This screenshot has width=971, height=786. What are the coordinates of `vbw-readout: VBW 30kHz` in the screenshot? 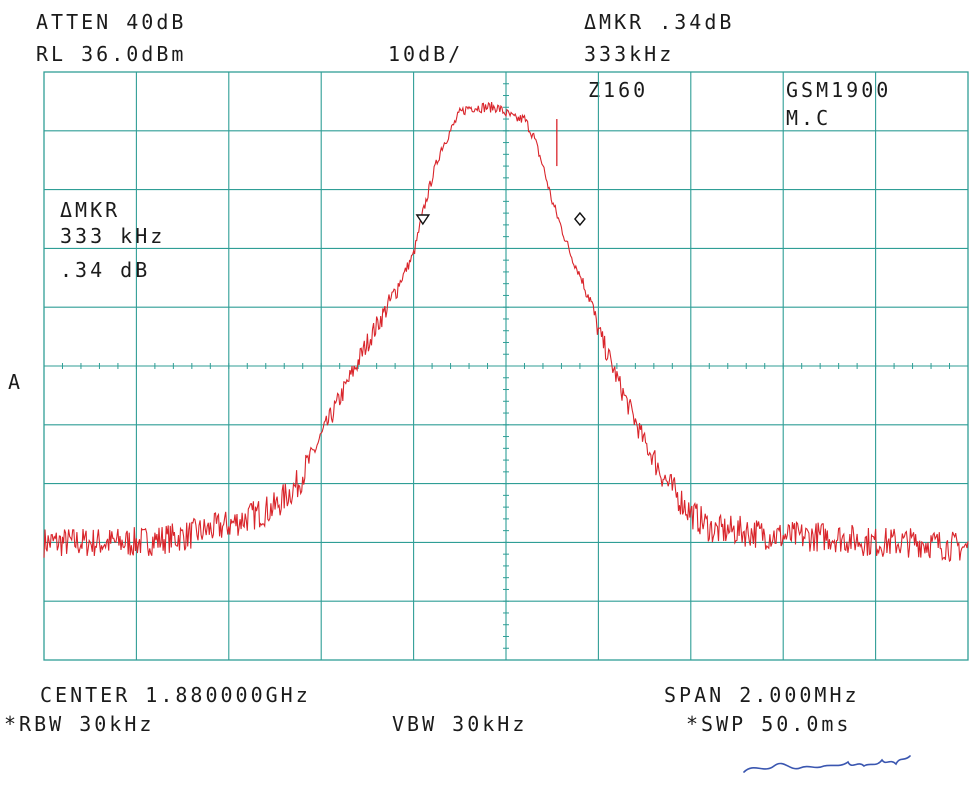 It's located at (460, 724).